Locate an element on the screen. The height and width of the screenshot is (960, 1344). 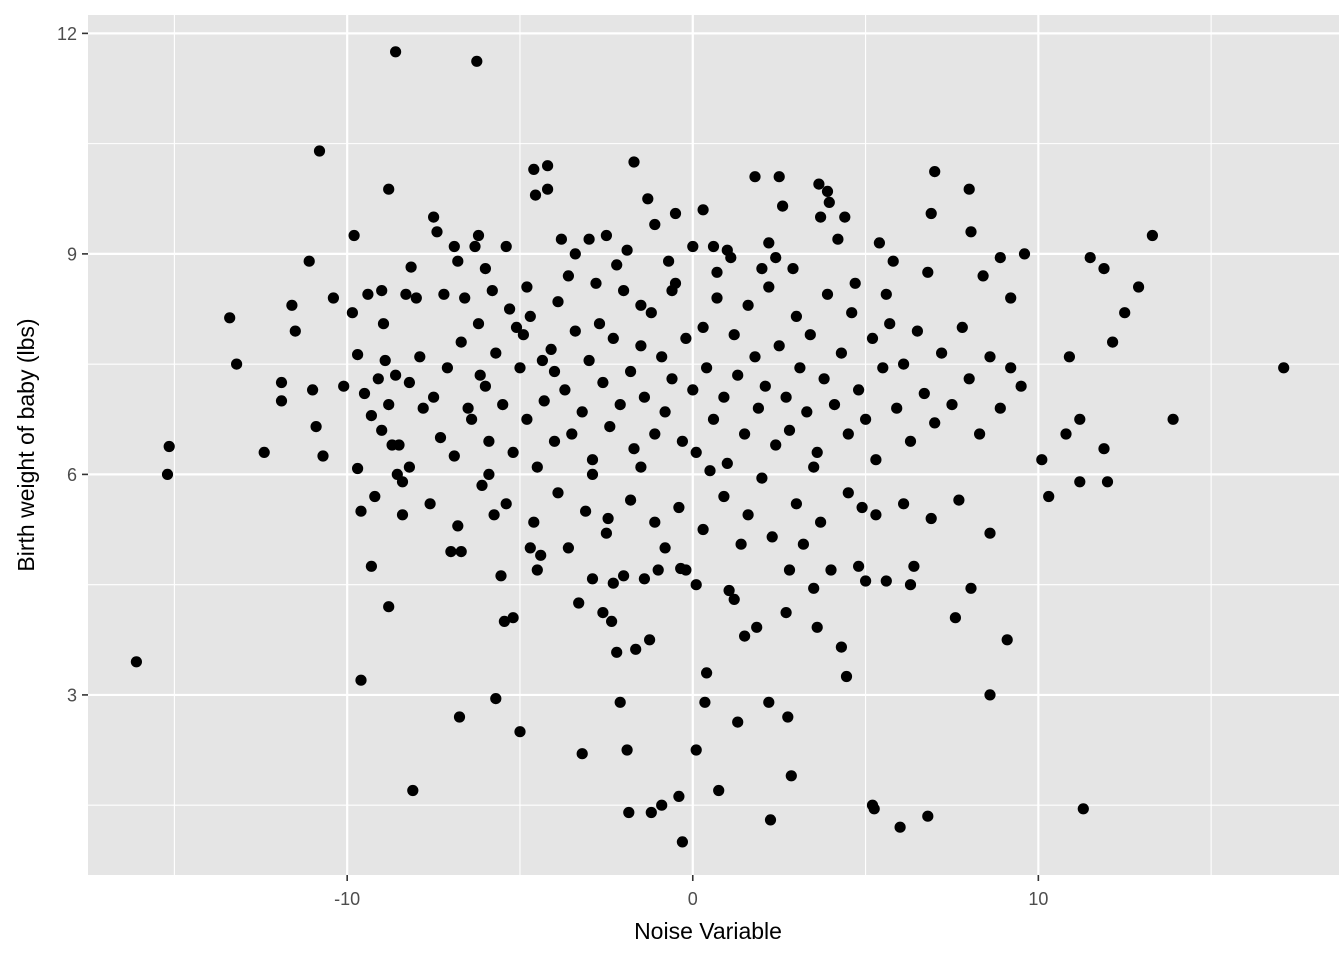
y-tick-label: 3 is located at coordinates (72, 695).